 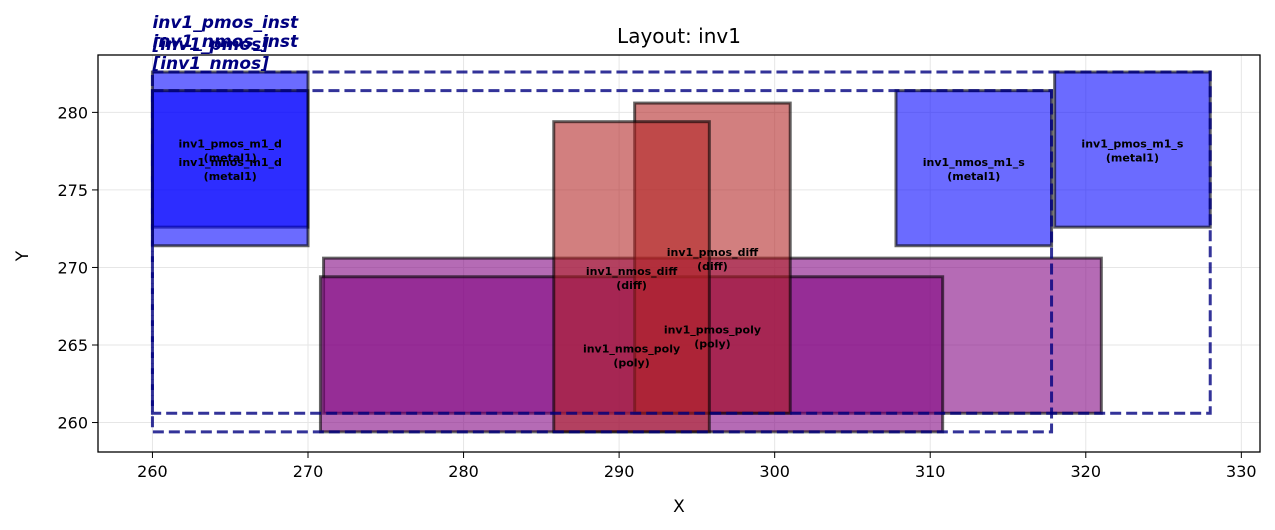 What do you see at coordinates (308, 471) in the screenshot?
I see `x-tick-label: 270` at bounding box center [308, 471].